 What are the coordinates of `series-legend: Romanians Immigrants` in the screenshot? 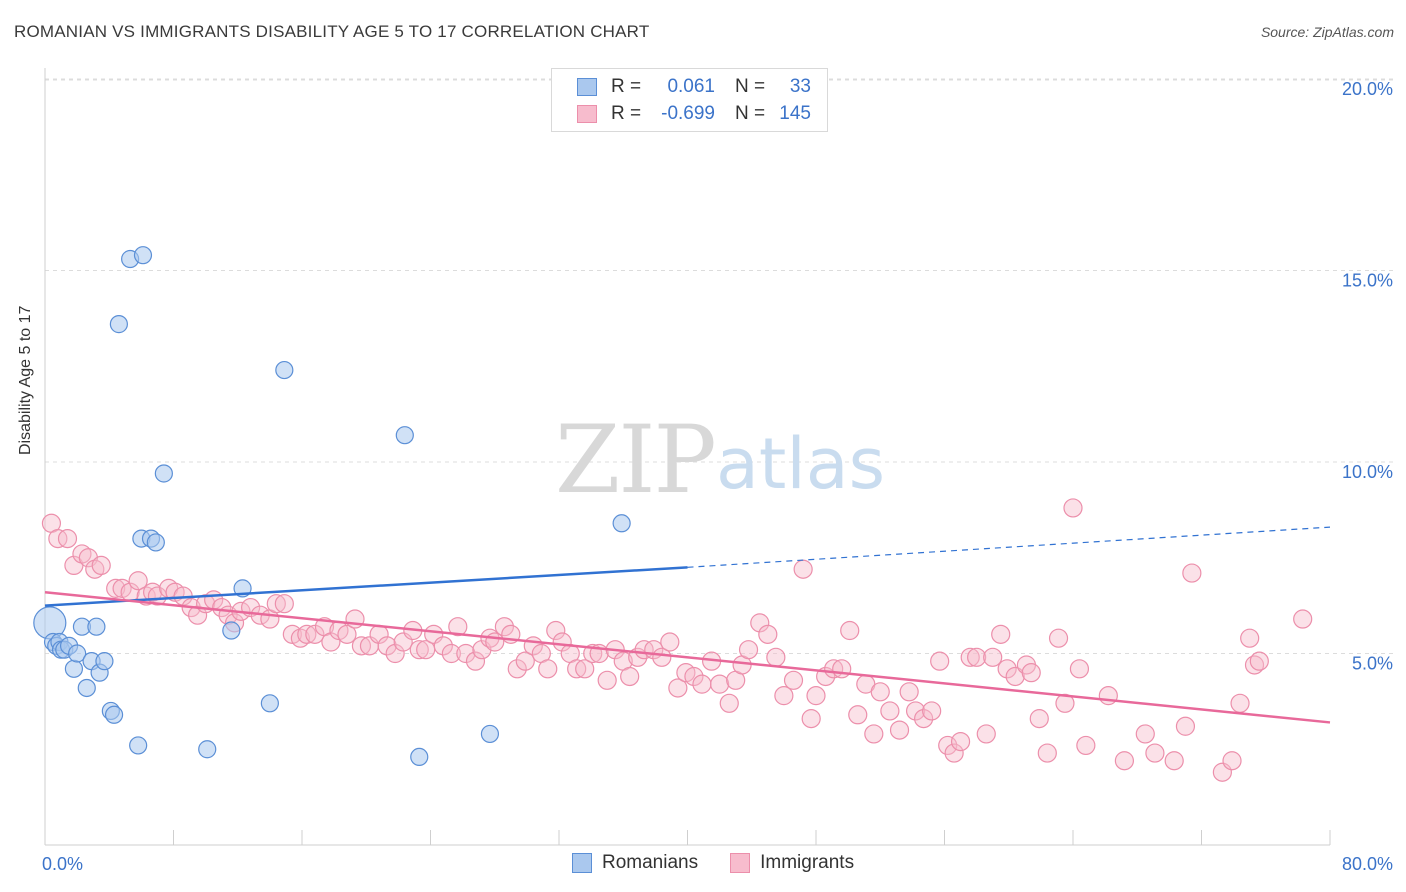 It's located at (729, 863).